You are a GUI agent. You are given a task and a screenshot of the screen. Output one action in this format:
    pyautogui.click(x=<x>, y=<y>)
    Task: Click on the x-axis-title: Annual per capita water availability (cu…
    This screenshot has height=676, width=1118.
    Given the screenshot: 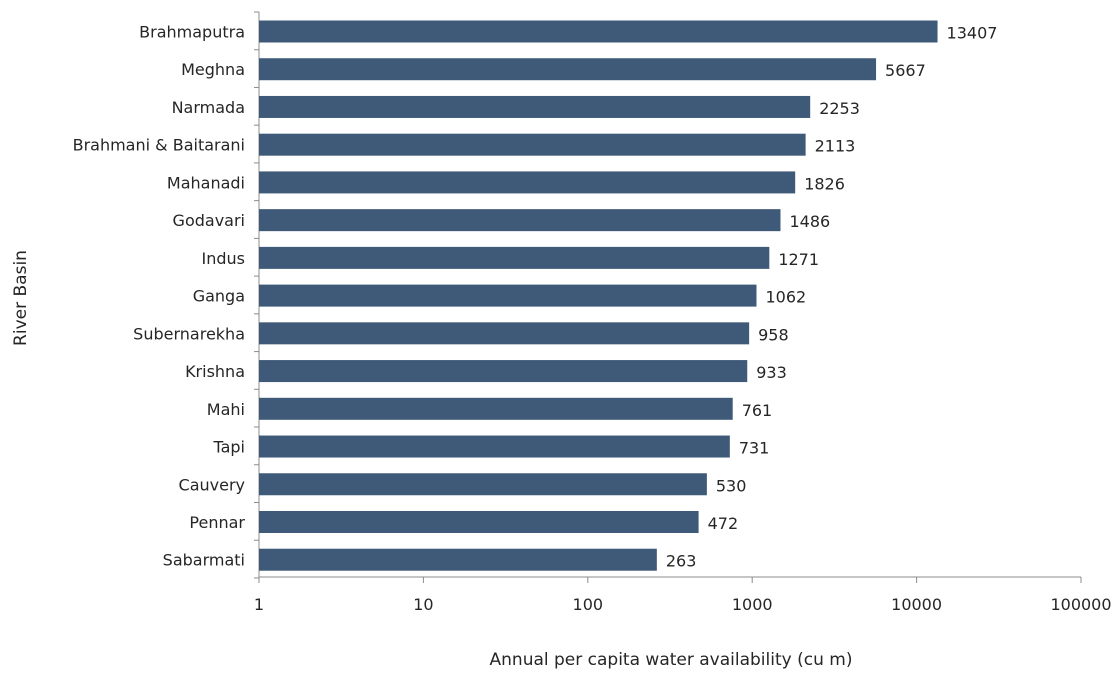 What is the action you would take?
    pyautogui.click(x=671, y=660)
    